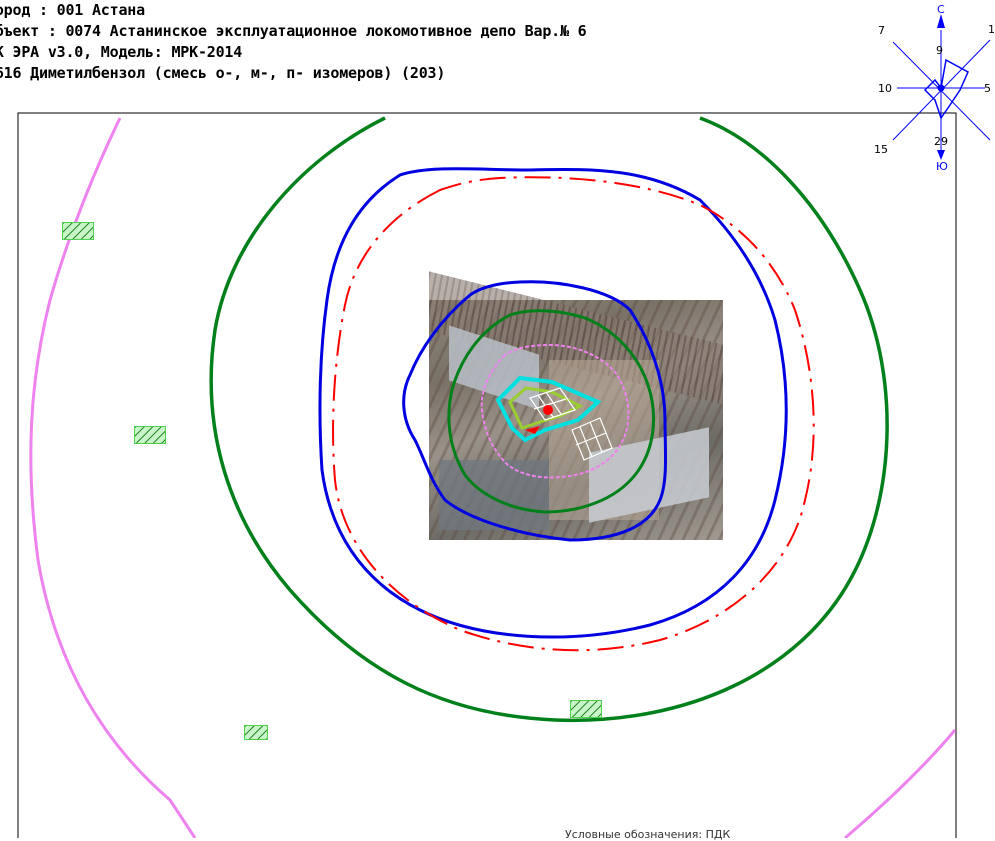  I want to click on software-label: ПК ЭРА v3.0, Модель: МРК-2014, so click(121, 52).